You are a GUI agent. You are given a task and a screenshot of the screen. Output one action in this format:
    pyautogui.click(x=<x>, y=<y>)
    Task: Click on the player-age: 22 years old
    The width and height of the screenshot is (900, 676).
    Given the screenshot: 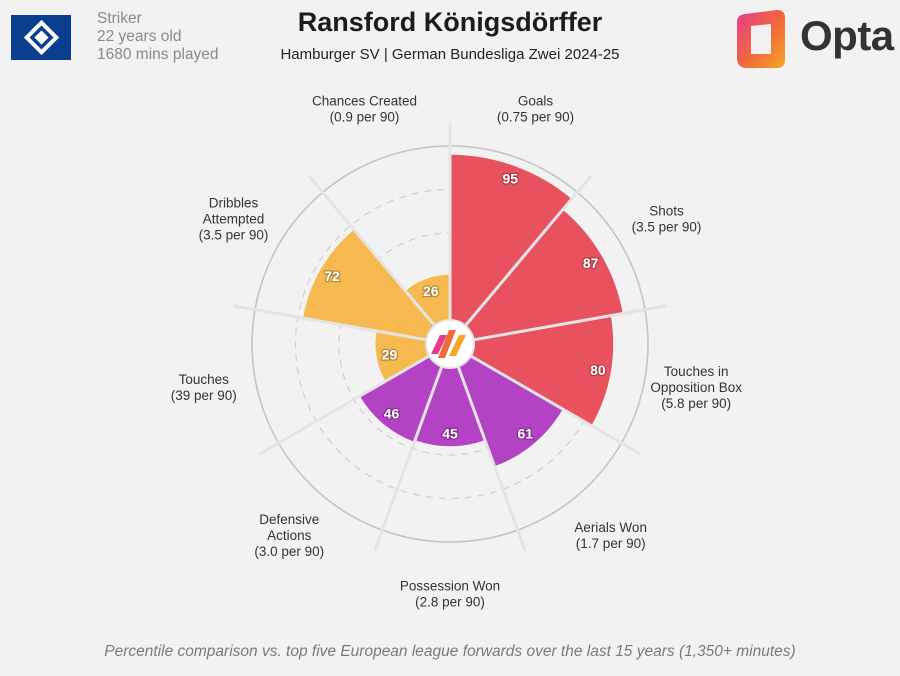 What is the action you would take?
    pyautogui.click(x=139, y=36)
    